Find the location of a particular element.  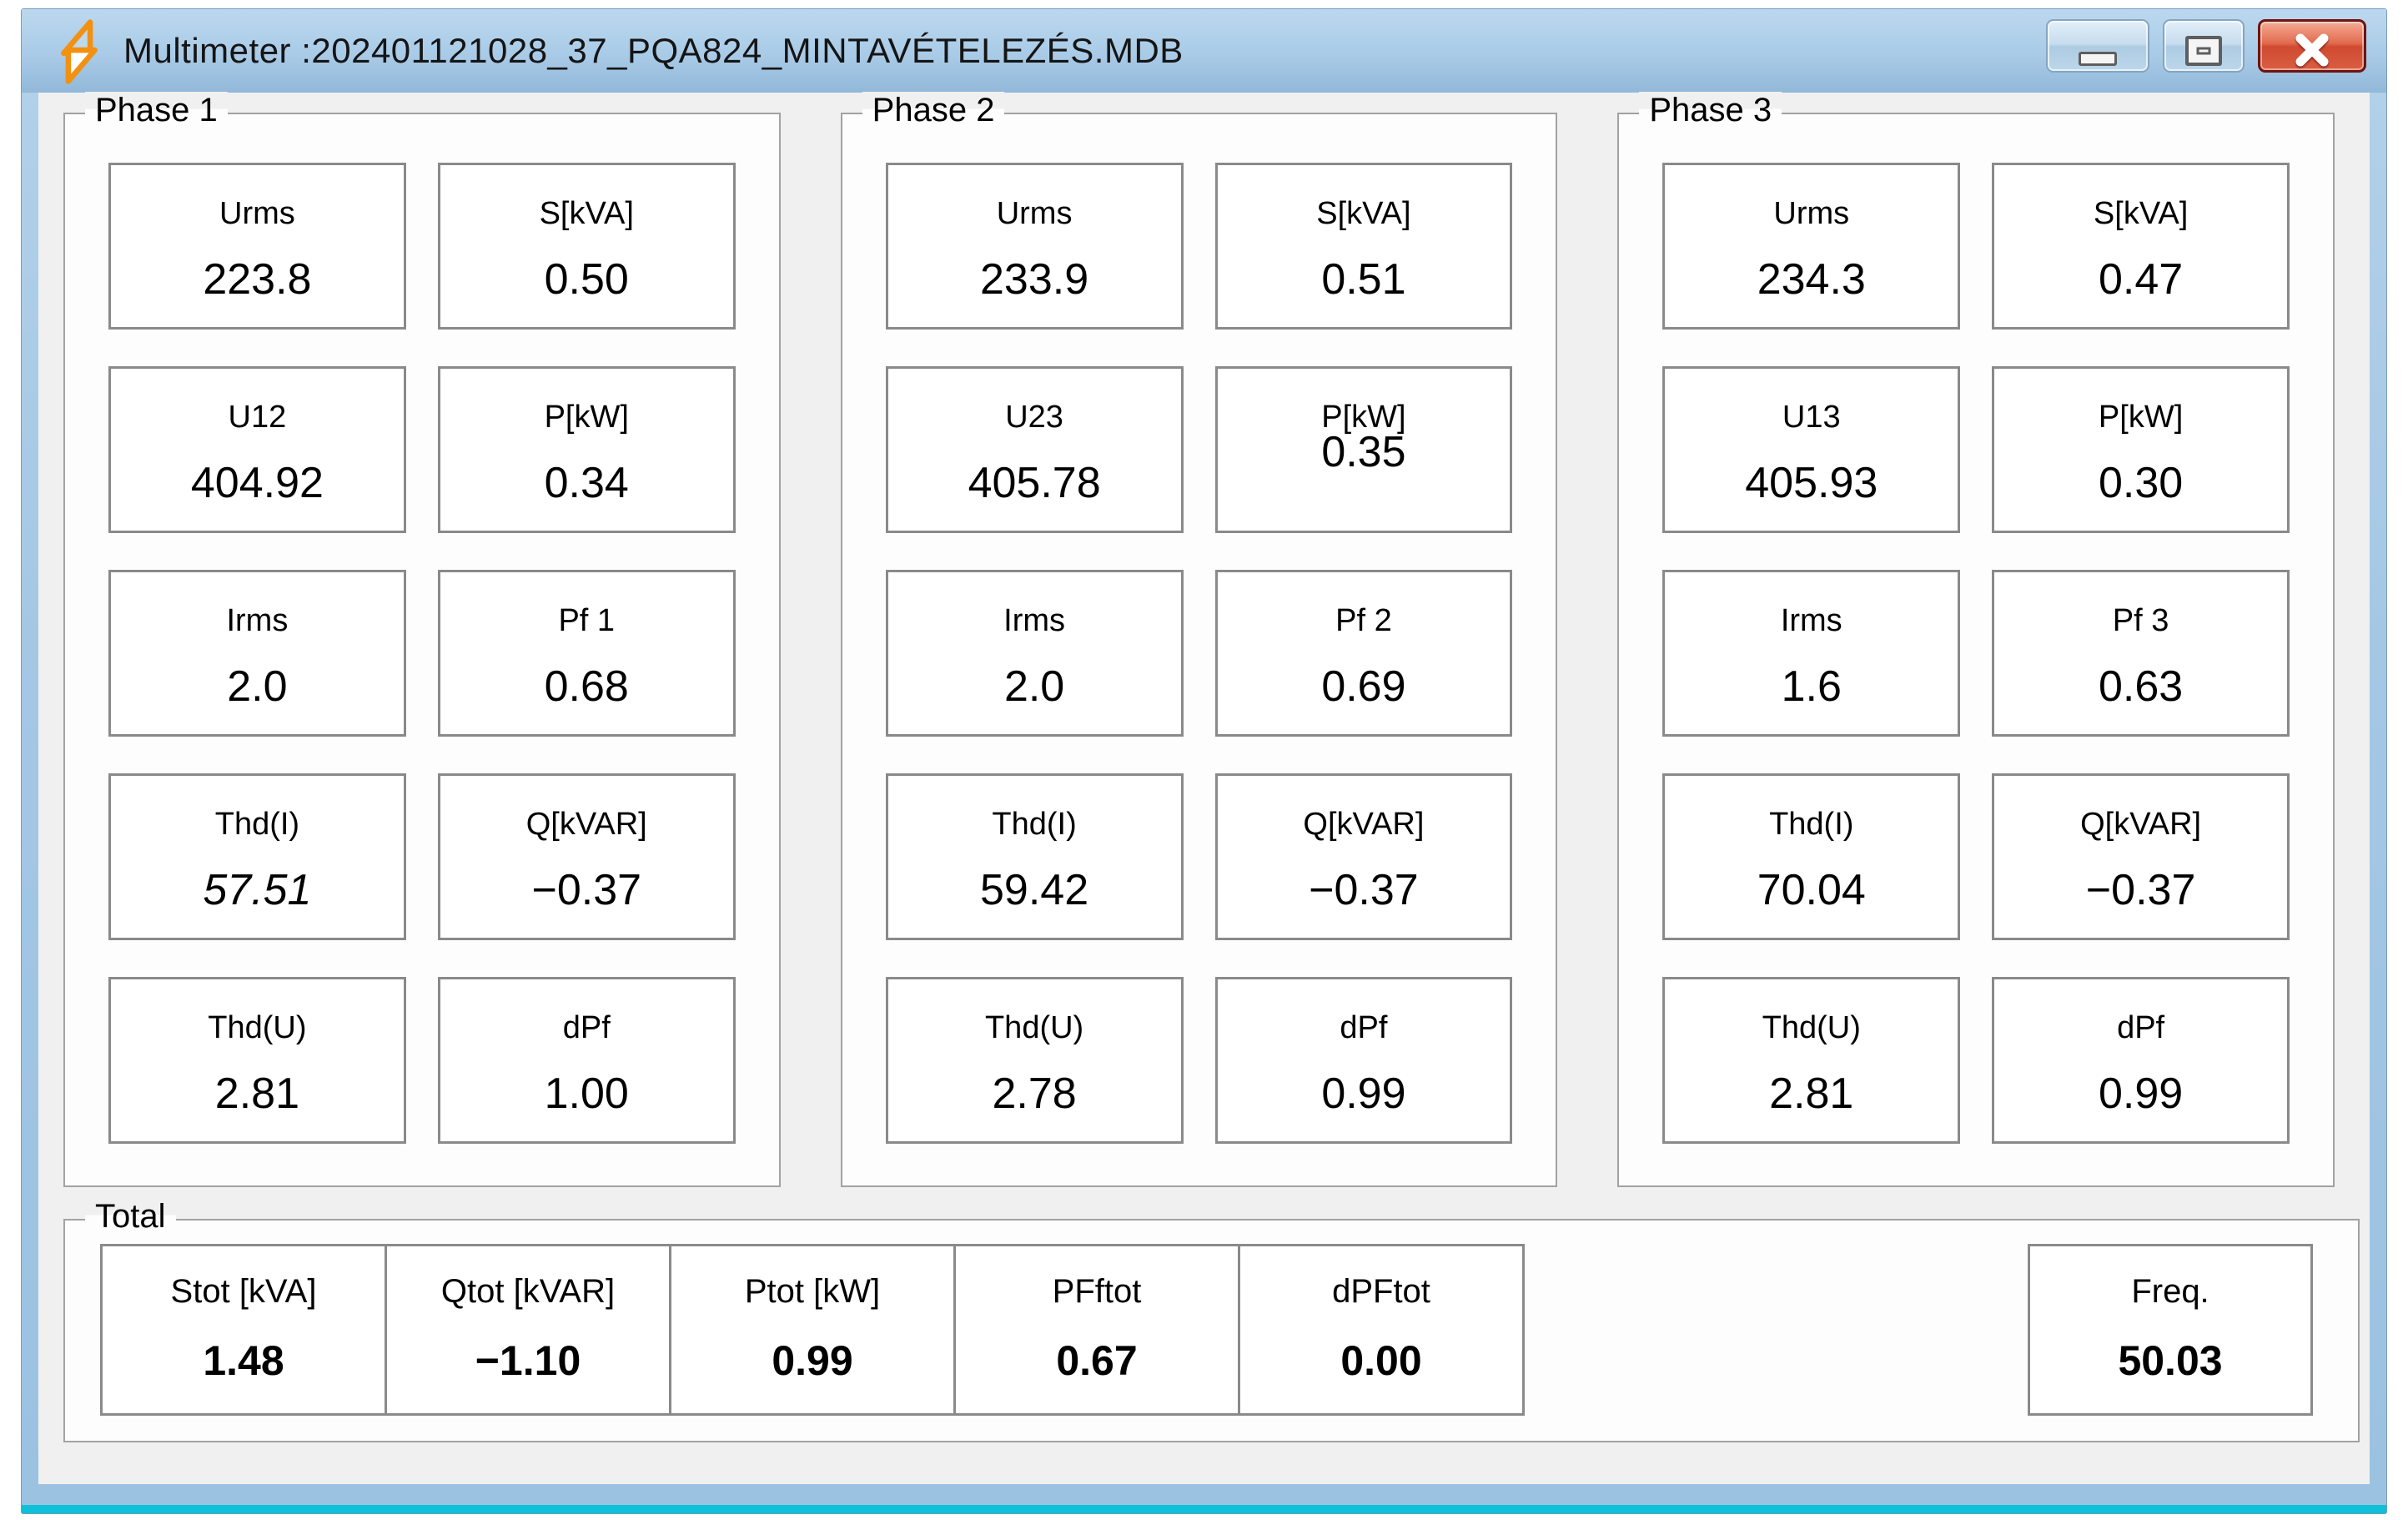

metric-cell-thdi: Thd(I) 57.51 is located at coordinates (257, 856).